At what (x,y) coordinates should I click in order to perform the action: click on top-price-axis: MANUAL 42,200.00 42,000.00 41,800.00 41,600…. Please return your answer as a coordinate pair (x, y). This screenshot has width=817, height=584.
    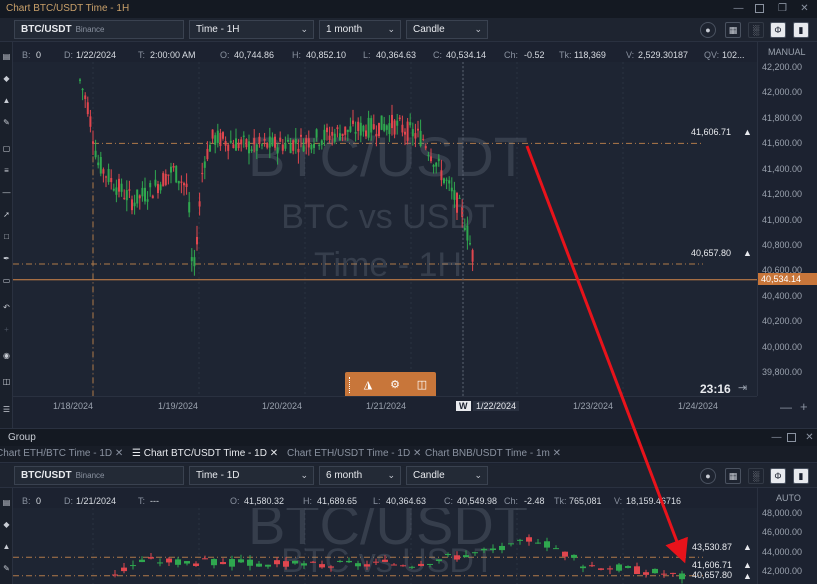
    Looking at the image, I should click on (787, 219).